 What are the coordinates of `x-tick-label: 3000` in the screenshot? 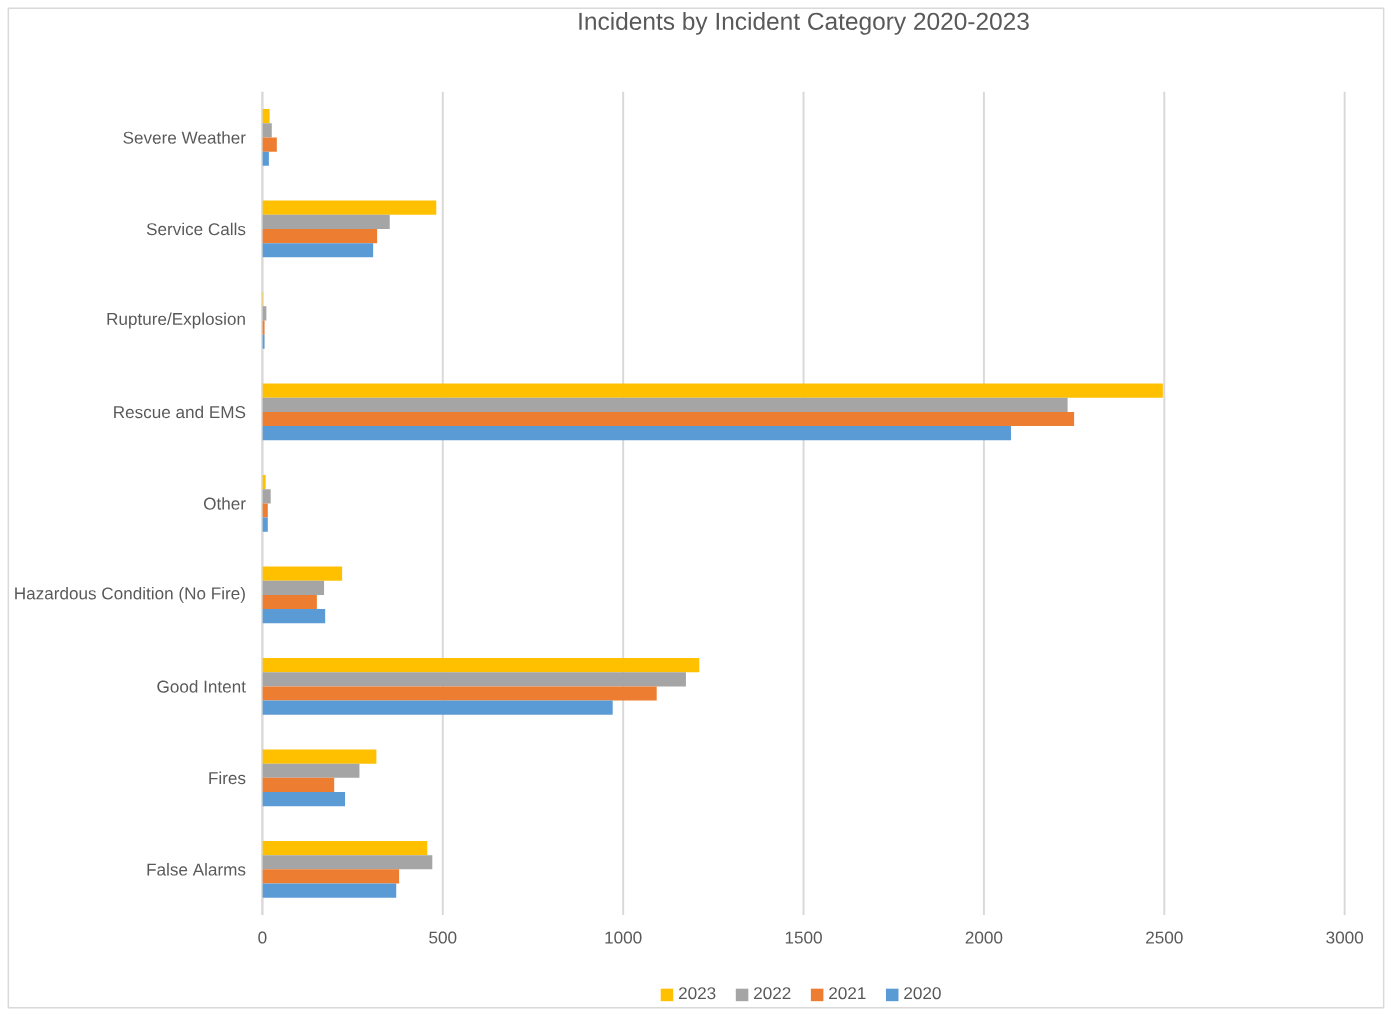 It's located at (1345, 937).